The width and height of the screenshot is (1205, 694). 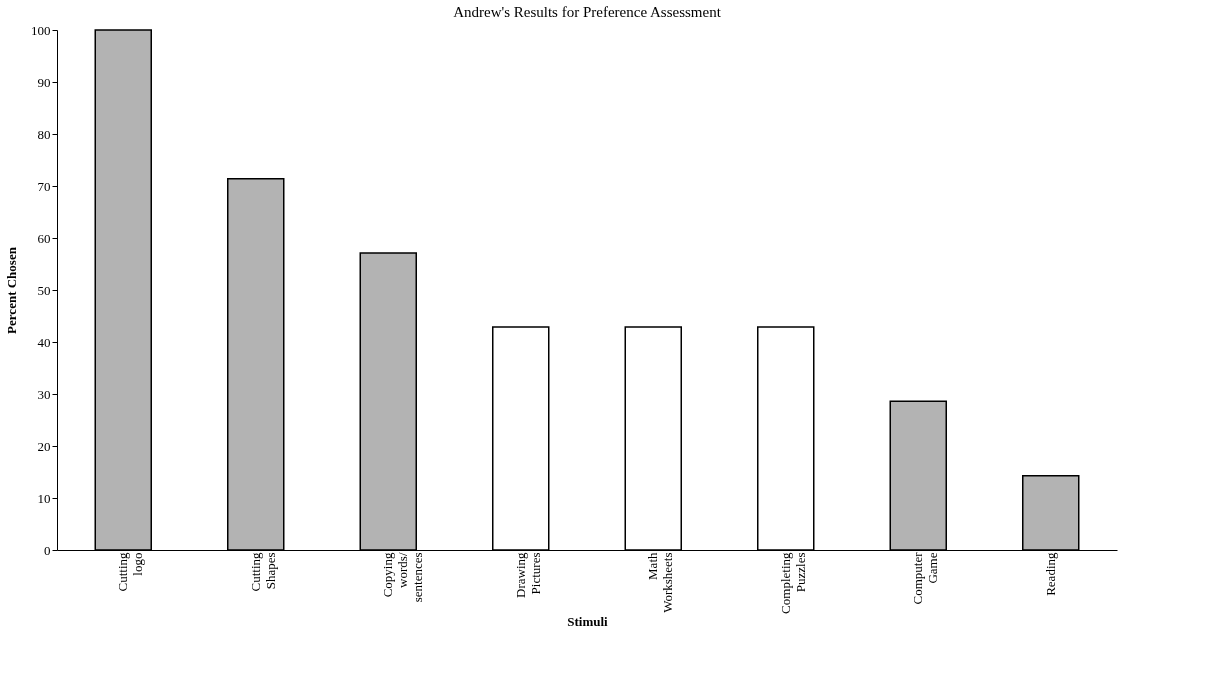 I want to click on x-tick-label: Cutting logo, so click(x=130, y=572).